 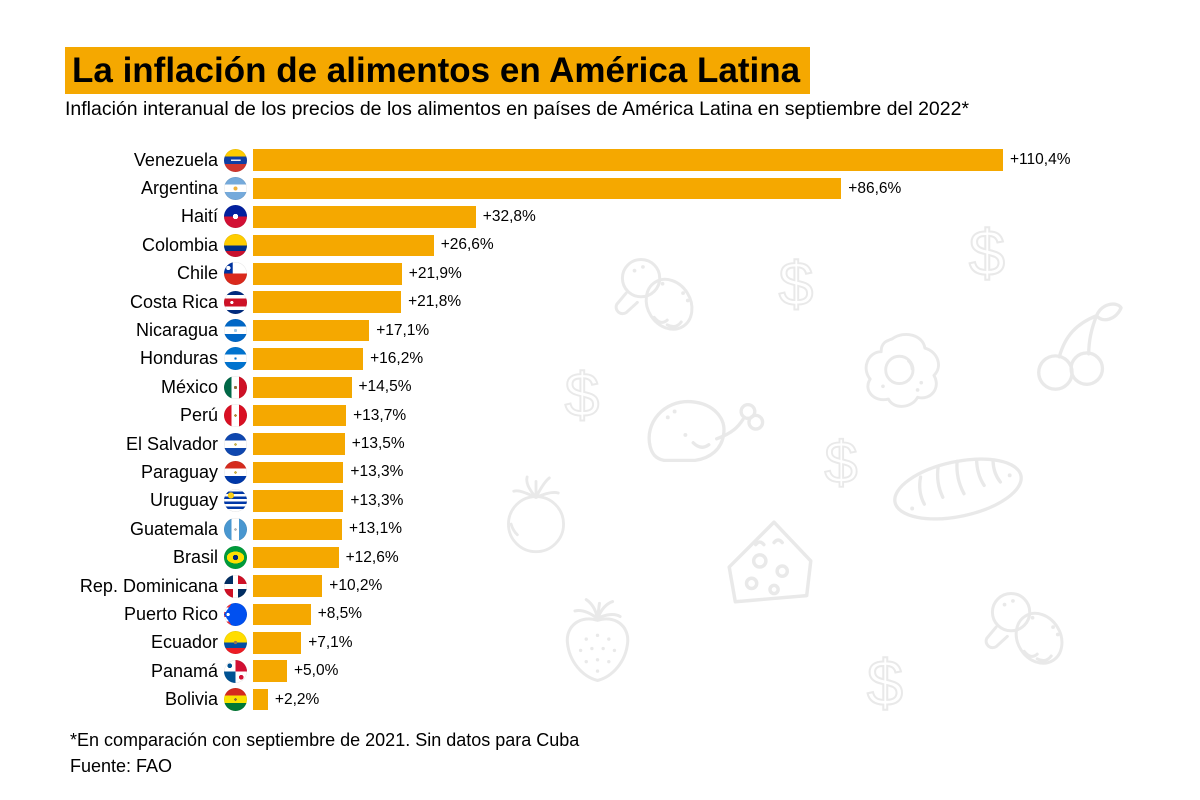 I want to click on panama-flag-icon, so click(x=235, y=671).